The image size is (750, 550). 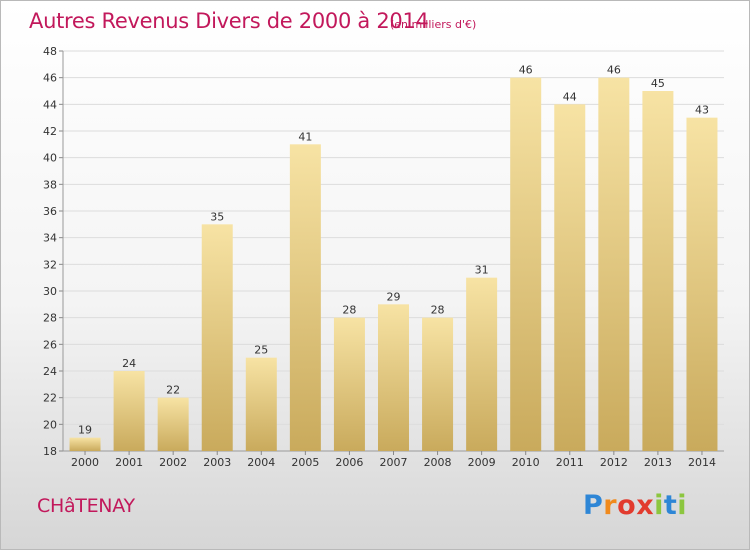 I want to click on logo-letter: P, so click(x=593, y=505).